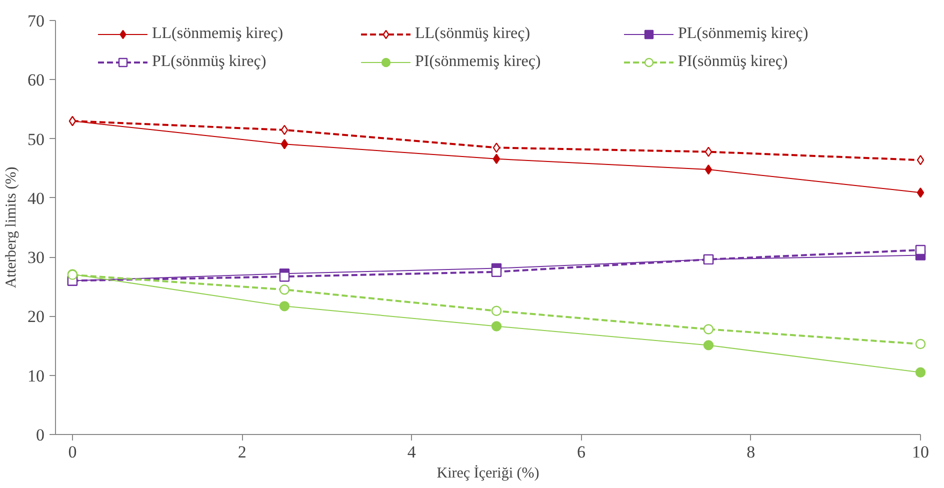  What do you see at coordinates (478, 62) in the screenshot?
I see `legend-label: PI(sönmemiş kireç)` at bounding box center [478, 62].